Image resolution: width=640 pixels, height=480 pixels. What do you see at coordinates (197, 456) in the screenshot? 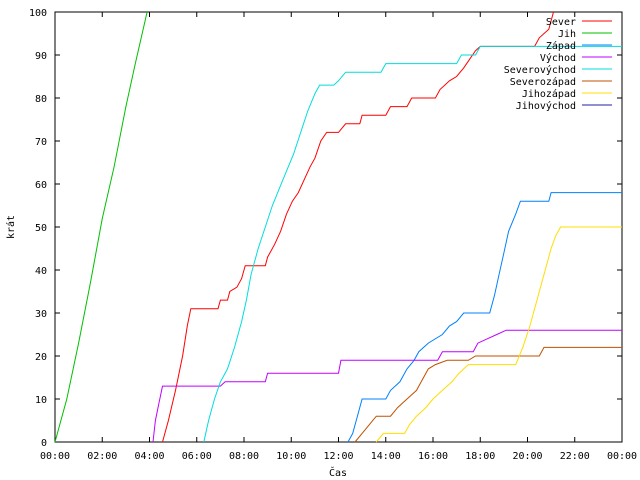
I see `x-tick-label: 06:00` at bounding box center [197, 456].